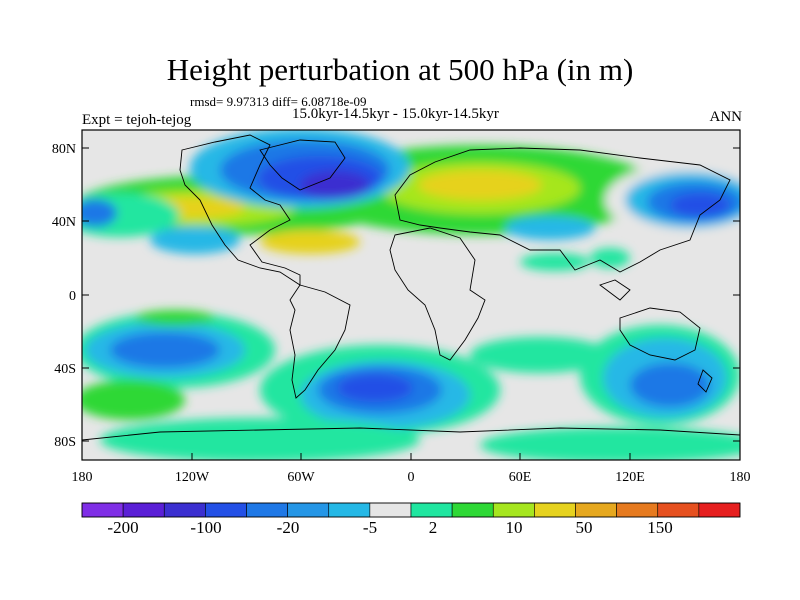  Describe the element at coordinates (400, 69) in the screenshot. I see `plot-title: Height perturbation at 500 hPa (in m)` at that location.